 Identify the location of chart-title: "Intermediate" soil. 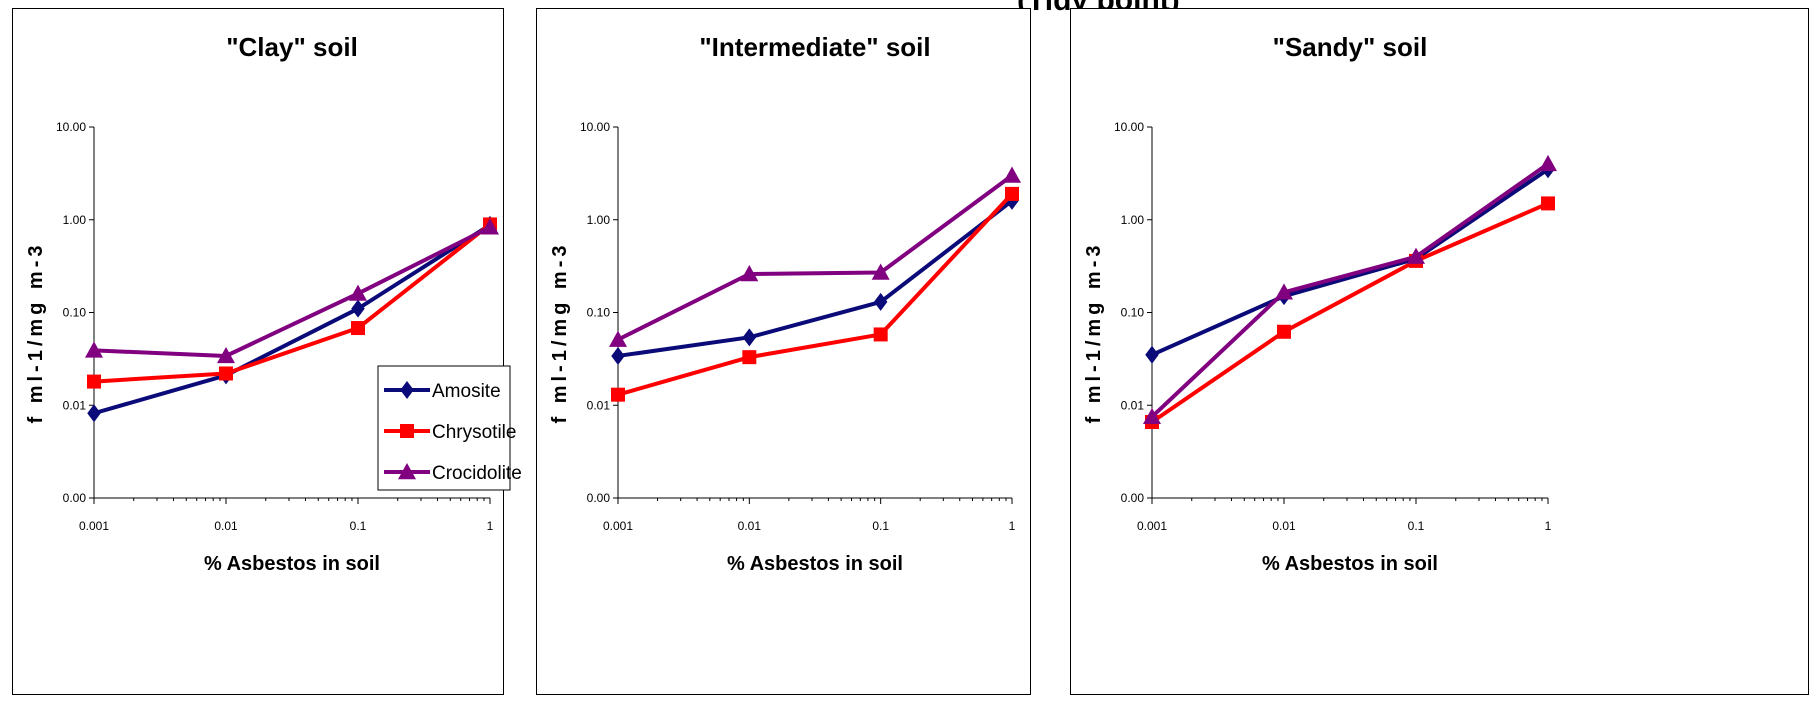
(814, 47).